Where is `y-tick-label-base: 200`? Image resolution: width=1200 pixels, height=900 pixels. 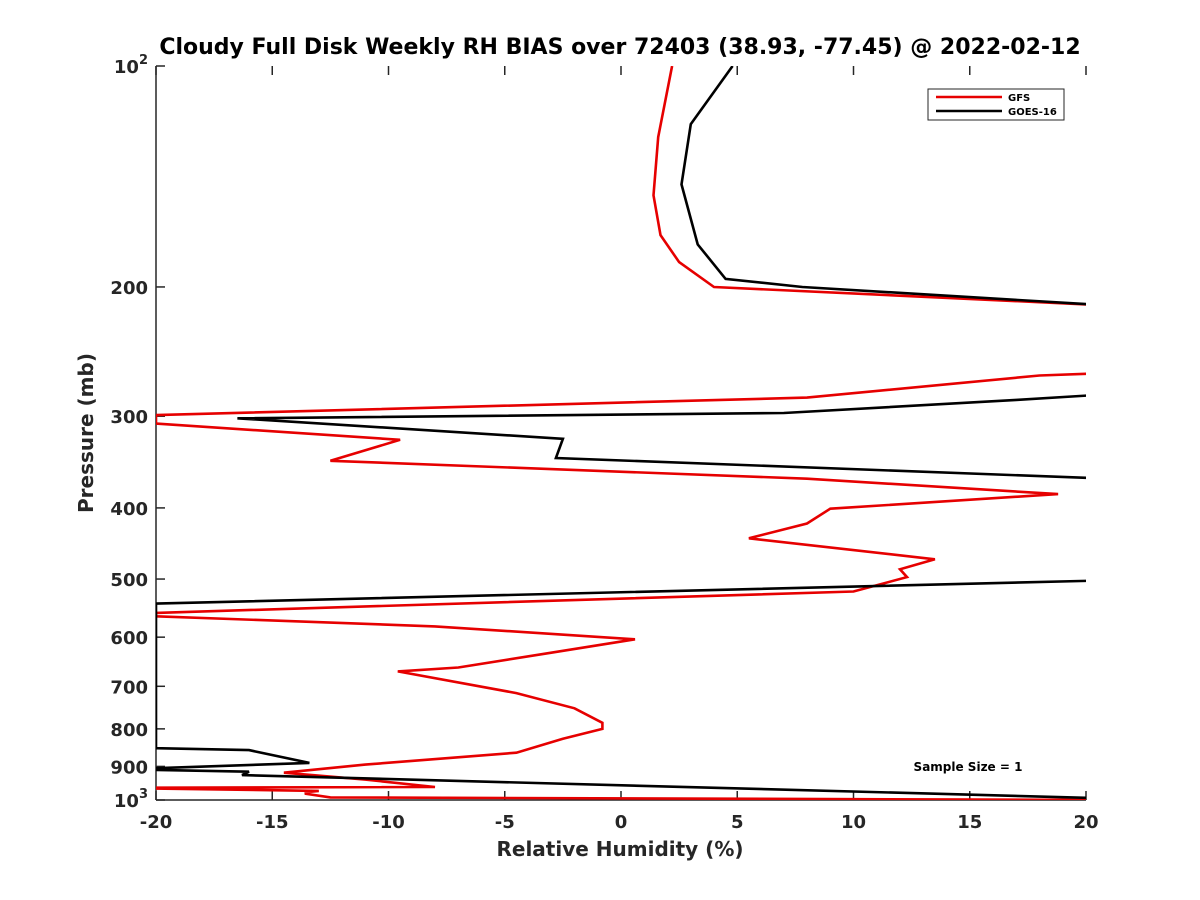 y-tick-label-base: 200 is located at coordinates (129, 288).